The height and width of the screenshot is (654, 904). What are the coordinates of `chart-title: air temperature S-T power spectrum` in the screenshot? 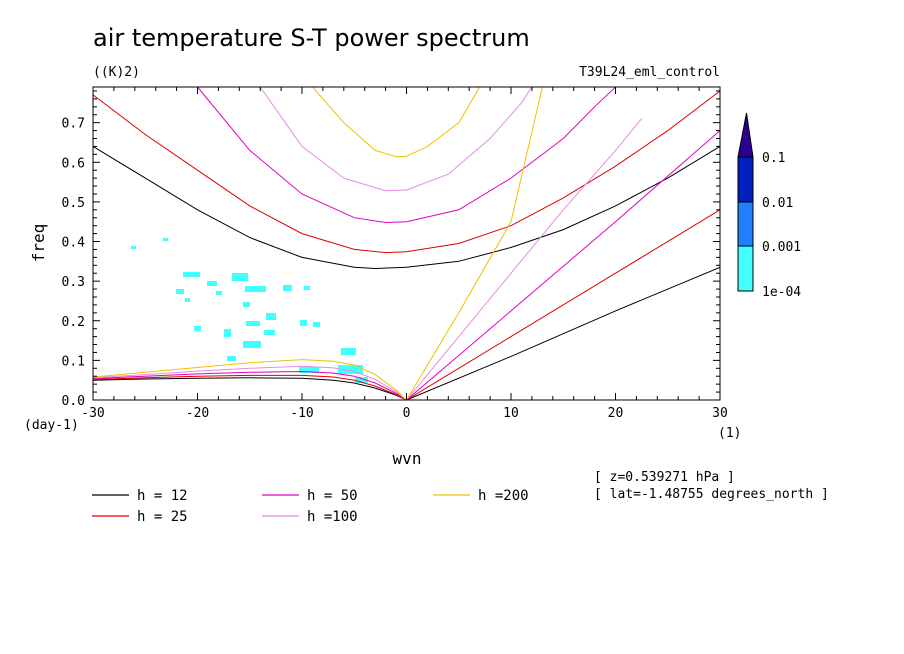 It's located at (311, 38).